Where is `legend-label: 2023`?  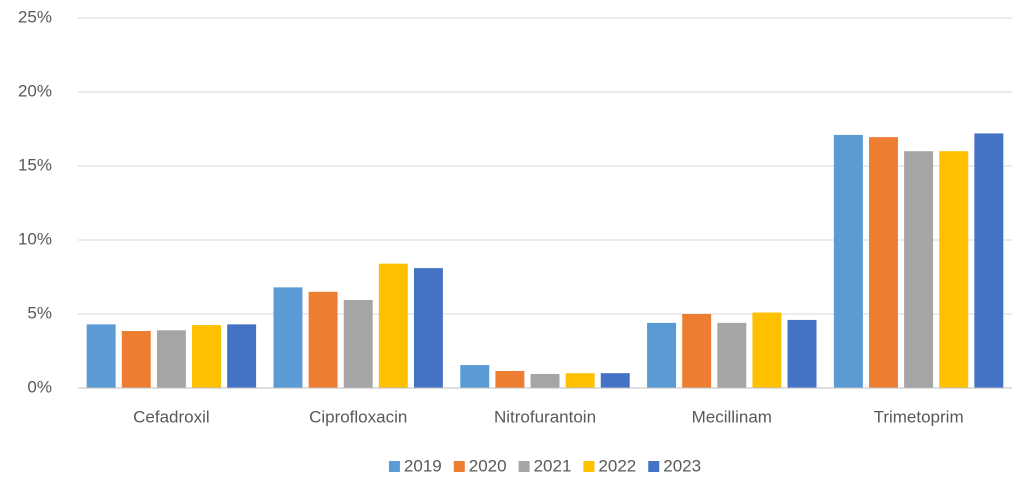 legend-label: 2023 is located at coordinates (682, 465).